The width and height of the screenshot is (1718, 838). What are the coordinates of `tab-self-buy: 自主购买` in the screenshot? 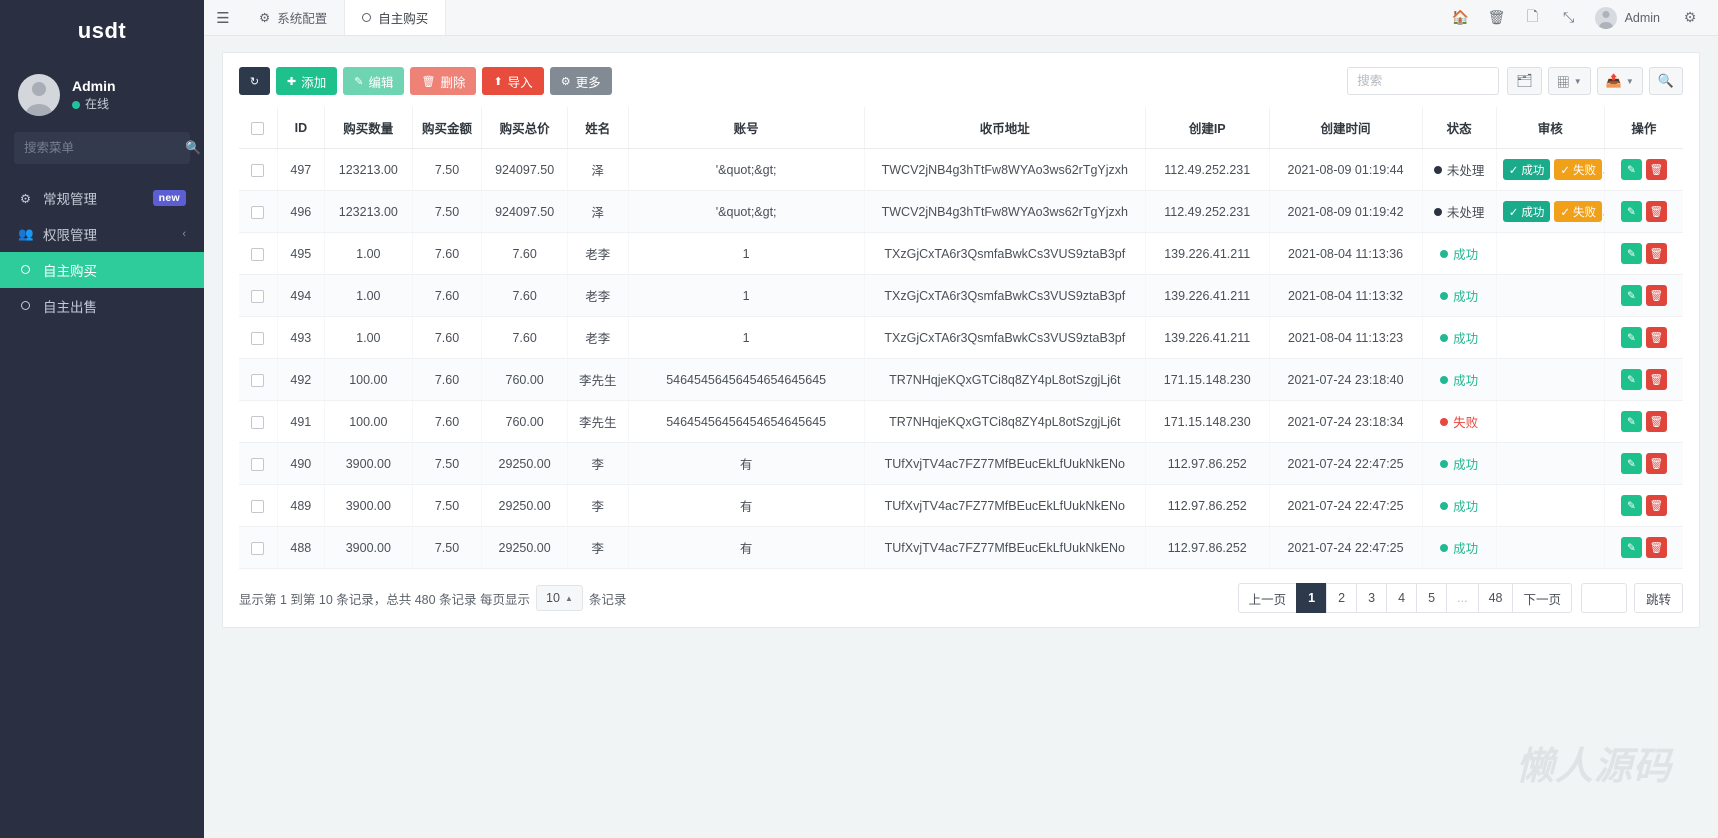 It's located at (396, 17).